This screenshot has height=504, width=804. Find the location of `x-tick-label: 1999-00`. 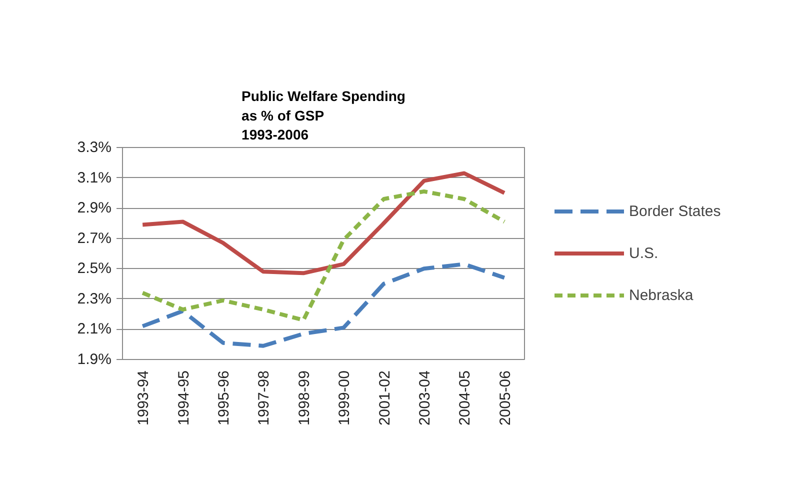

x-tick-label: 1999-00 is located at coordinates (345, 398).